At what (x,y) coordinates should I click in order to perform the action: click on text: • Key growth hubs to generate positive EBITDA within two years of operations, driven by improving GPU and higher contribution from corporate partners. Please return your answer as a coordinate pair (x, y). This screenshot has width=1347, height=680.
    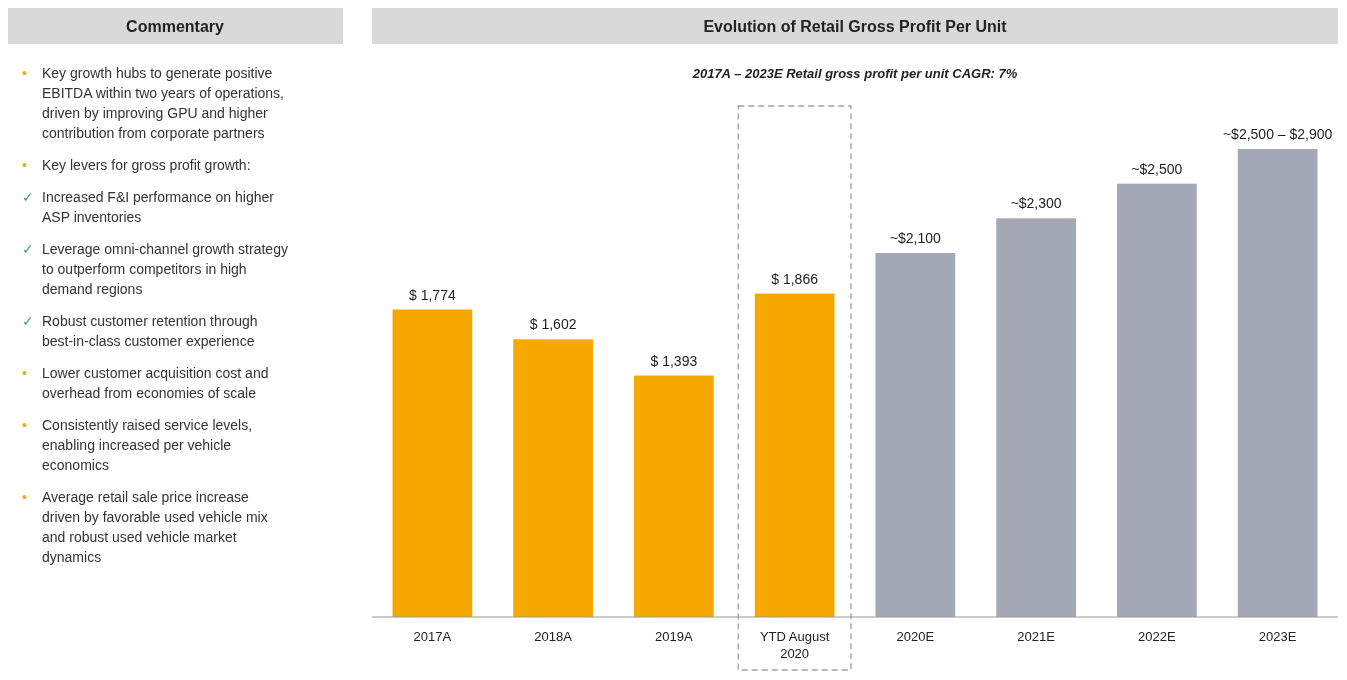
    Looking at the image, I should click on (153, 103).